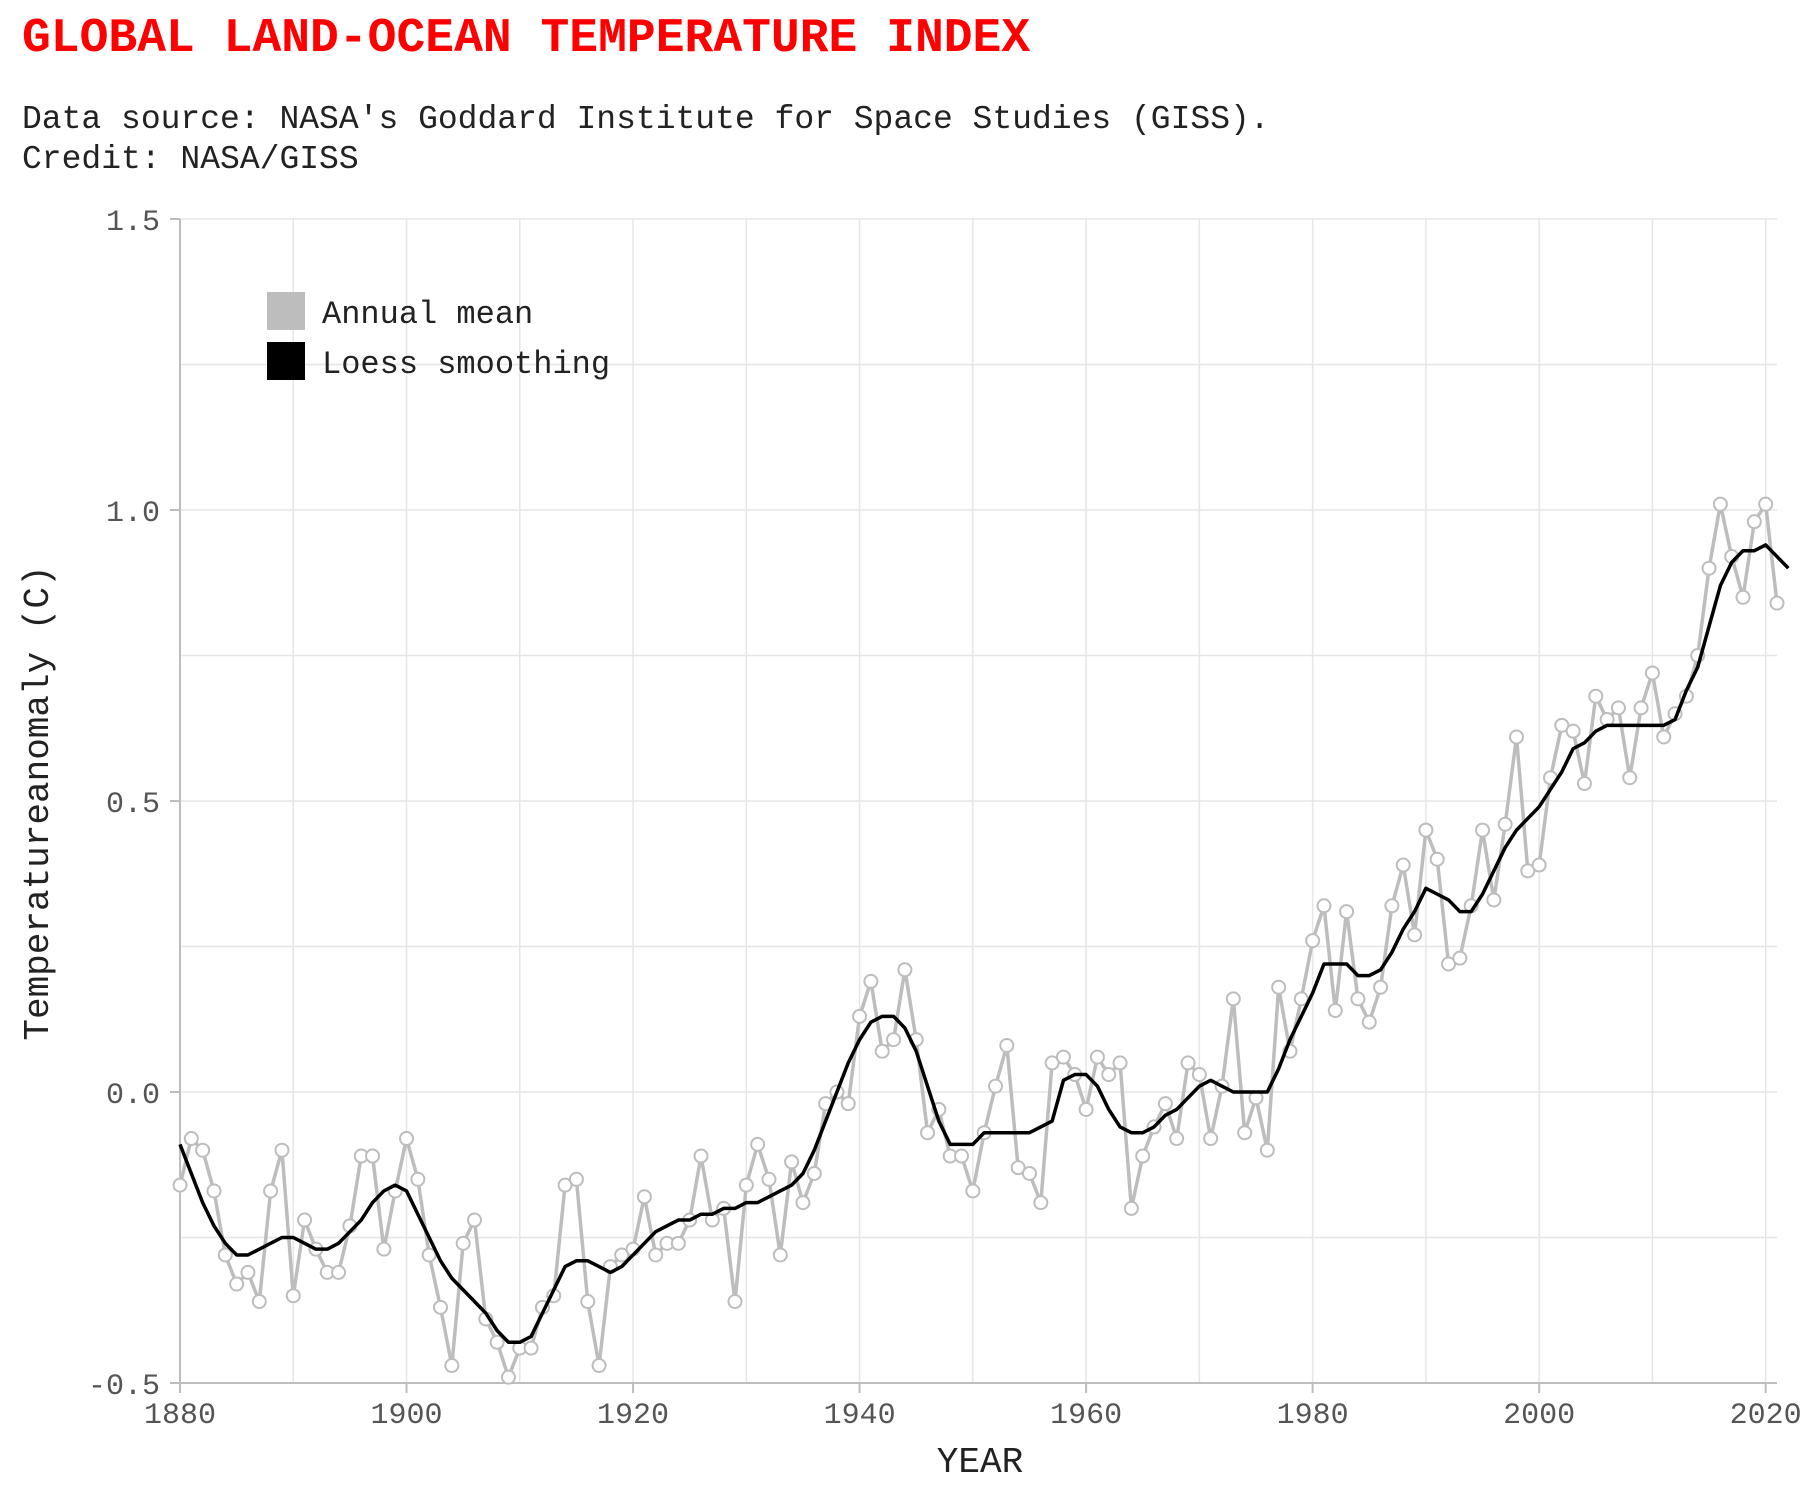 This screenshot has width=1800, height=1500. I want to click on legend: Annual mean Loess smoothing, so click(438, 337).